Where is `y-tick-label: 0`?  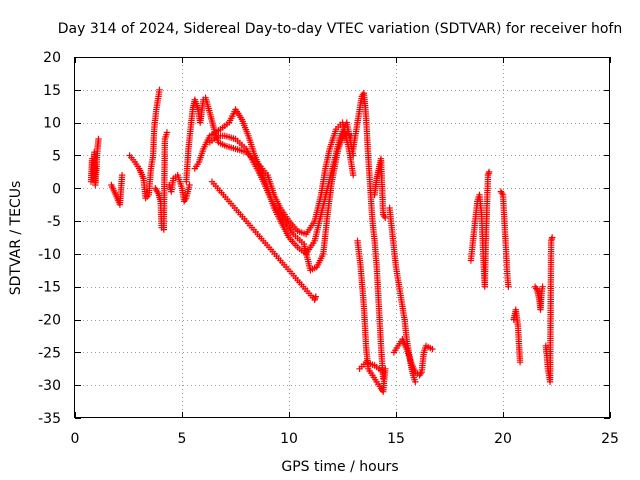
y-tick-label: 0 is located at coordinates (56, 189).